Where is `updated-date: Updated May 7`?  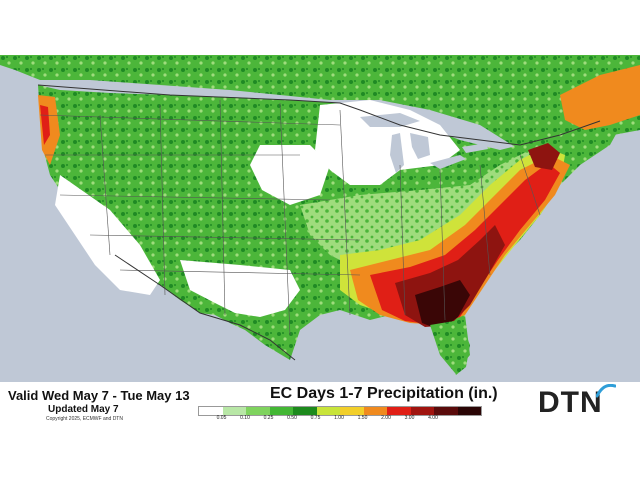 updated-date: Updated May 7 is located at coordinates (83, 409).